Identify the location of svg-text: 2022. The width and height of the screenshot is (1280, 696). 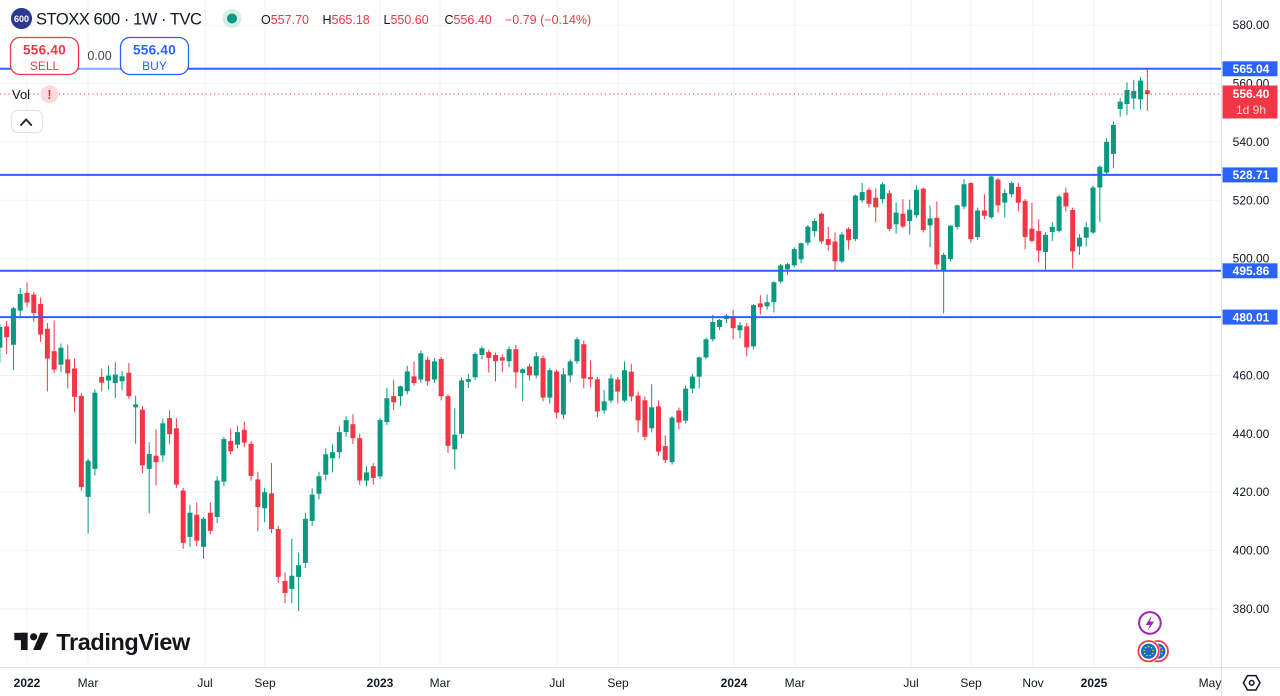
(27, 683).